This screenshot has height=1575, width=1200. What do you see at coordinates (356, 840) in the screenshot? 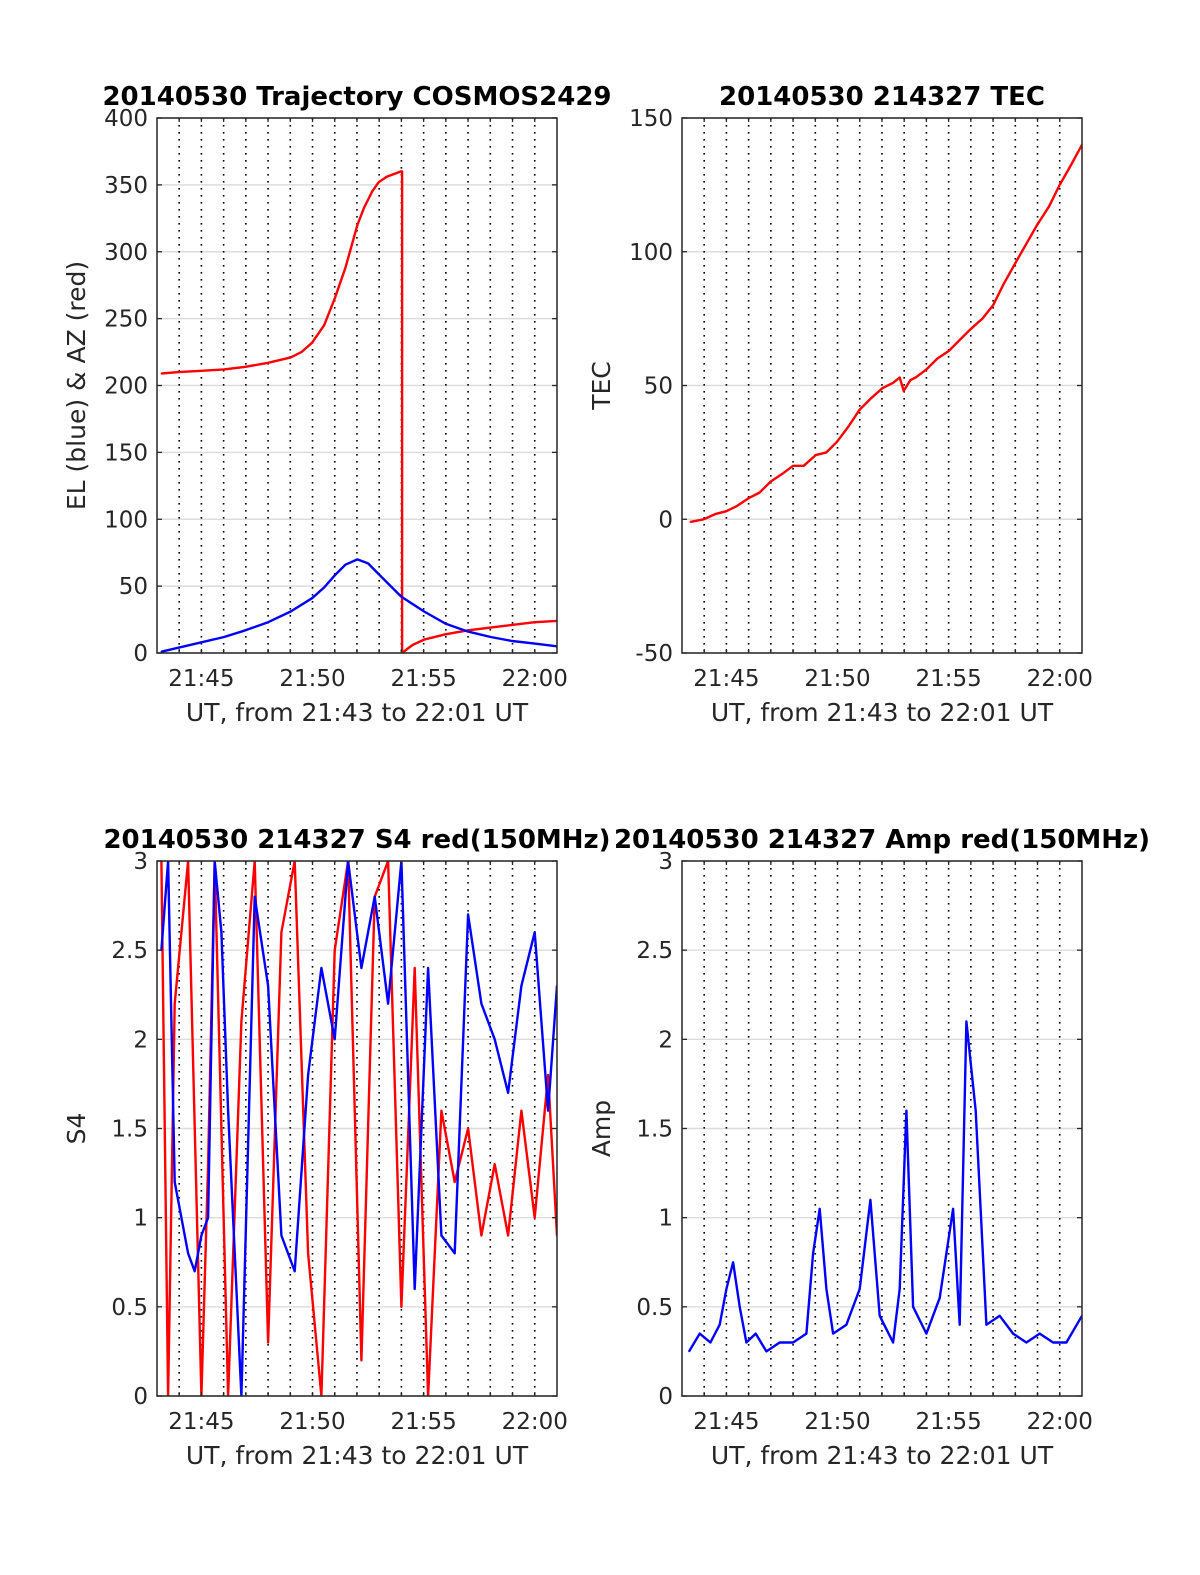
I see `chart-title: 20140530 214327 S4 red(150MHz)` at bounding box center [356, 840].